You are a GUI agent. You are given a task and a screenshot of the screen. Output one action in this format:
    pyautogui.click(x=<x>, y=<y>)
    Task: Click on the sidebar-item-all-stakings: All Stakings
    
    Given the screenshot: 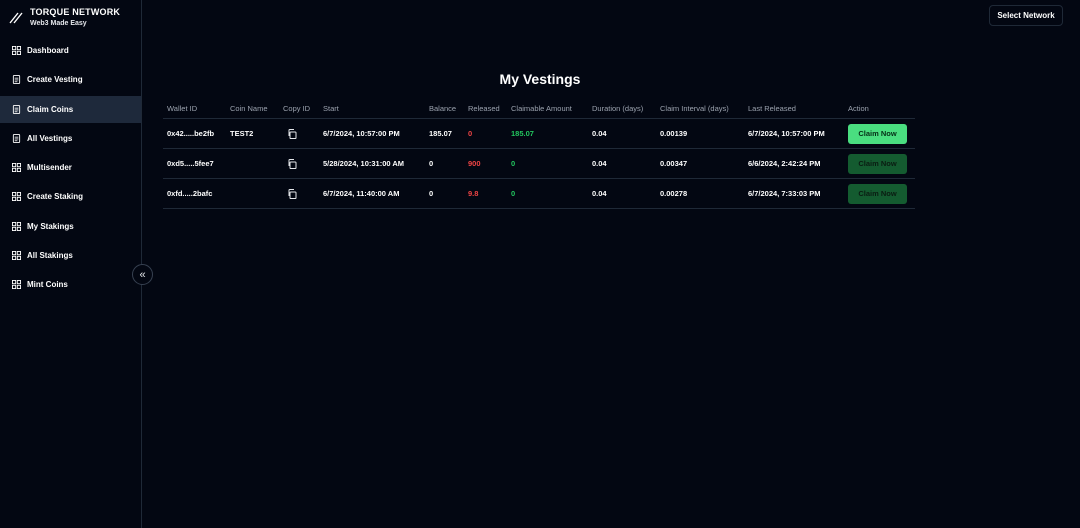 What is the action you would take?
    pyautogui.click(x=70, y=255)
    